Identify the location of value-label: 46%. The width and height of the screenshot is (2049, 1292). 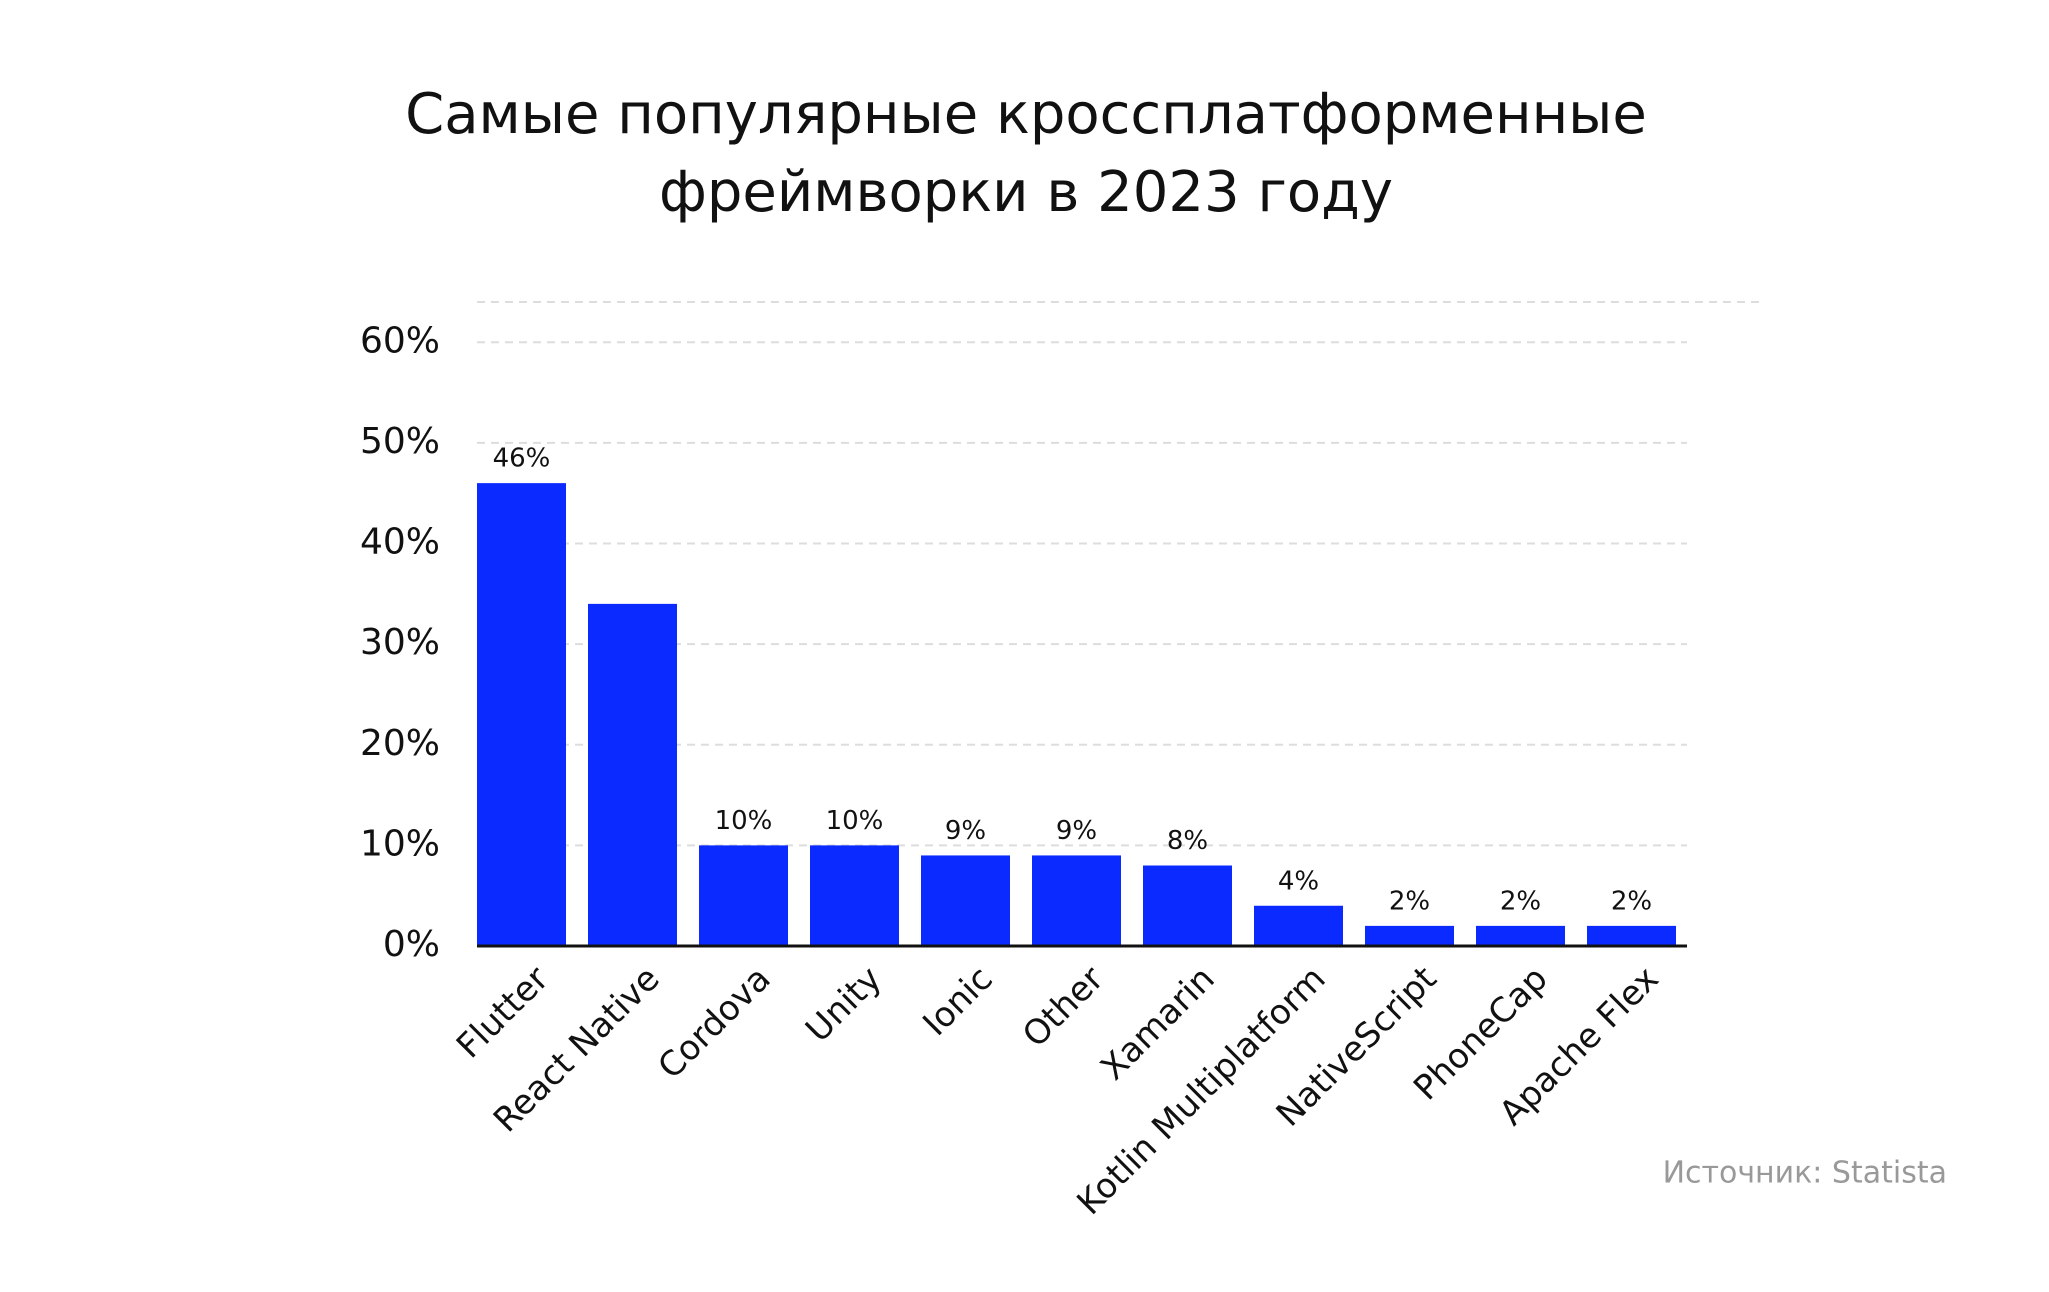
(522, 459).